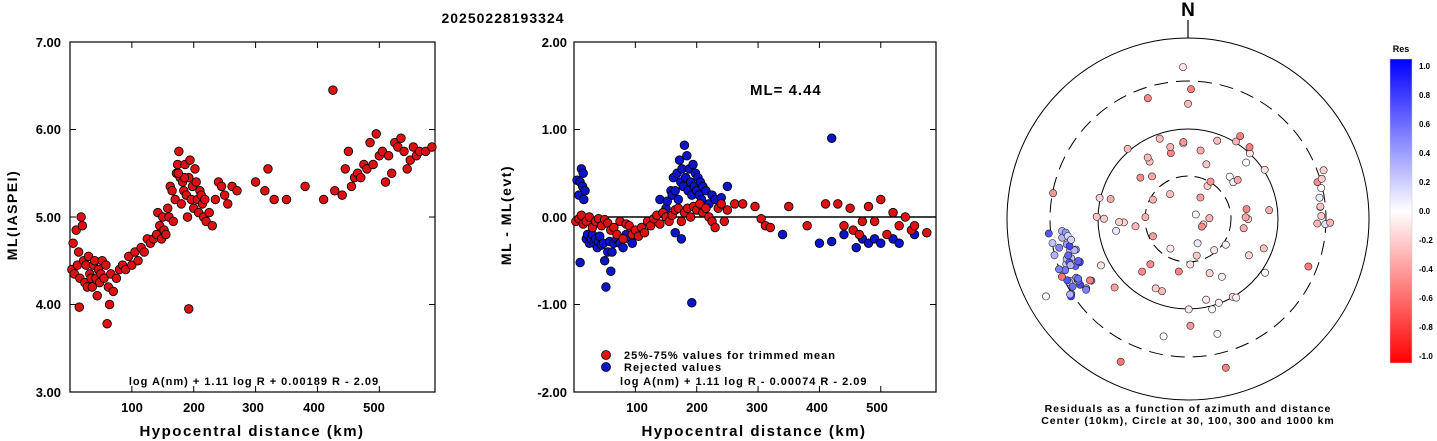 The image size is (1437, 441). I want to click on panel1-x-tick-label: 300, so click(253, 407).